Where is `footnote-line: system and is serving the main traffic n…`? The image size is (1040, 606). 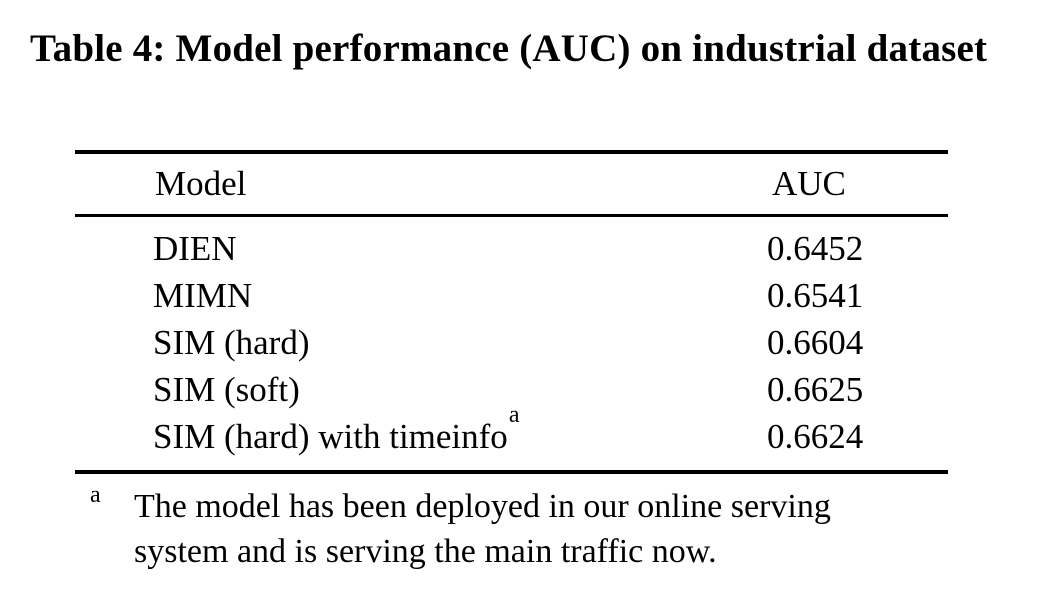 footnote-line: system and is serving the main traffic n… is located at coordinates (425, 551).